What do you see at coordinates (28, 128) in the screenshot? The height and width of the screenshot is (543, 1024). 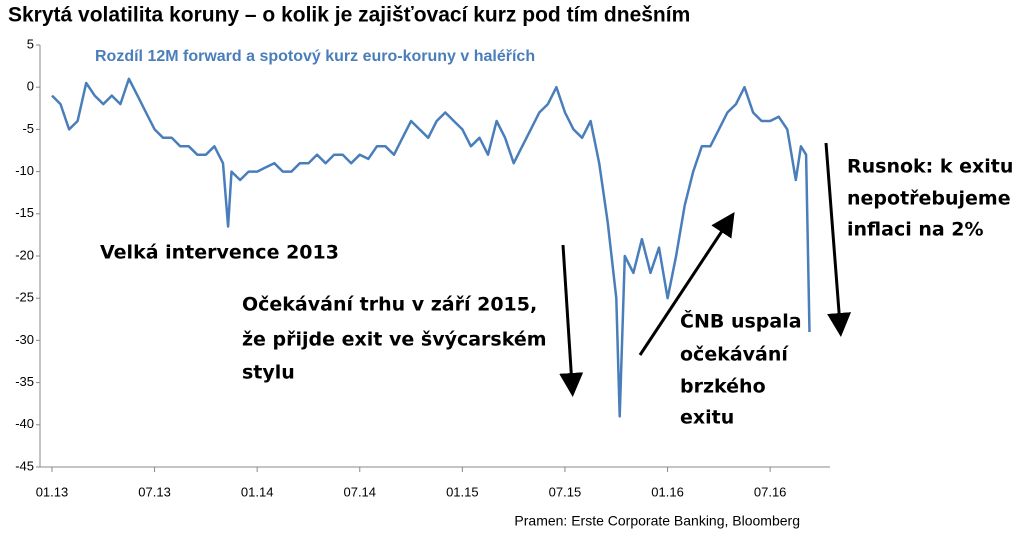 I see `y-tick-label: -5` at bounding box center [28, 128].